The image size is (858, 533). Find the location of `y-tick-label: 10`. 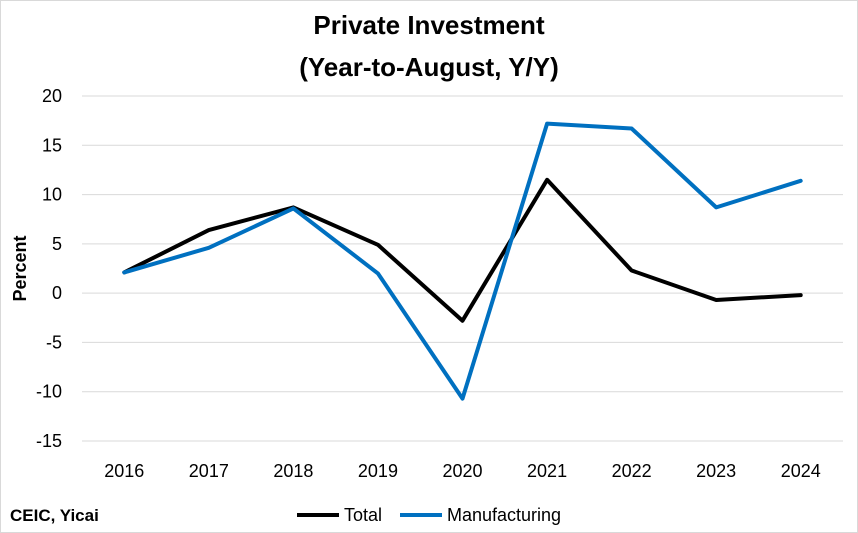

y-tick-label: 10 is located at coordinates (52, 195).